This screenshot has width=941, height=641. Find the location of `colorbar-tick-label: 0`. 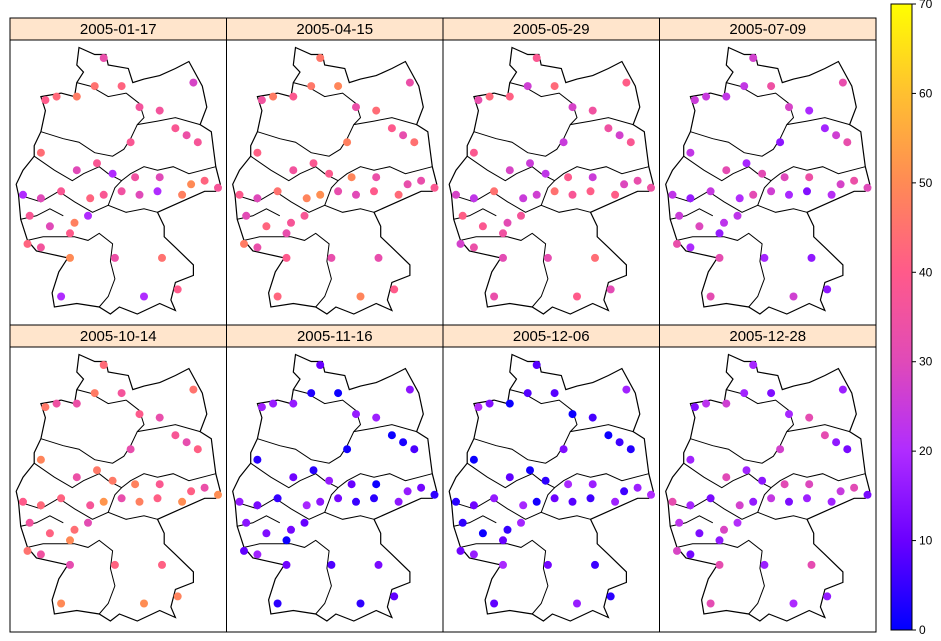

colorbar-tick-label: 0 is located at coordinates (922, 629).